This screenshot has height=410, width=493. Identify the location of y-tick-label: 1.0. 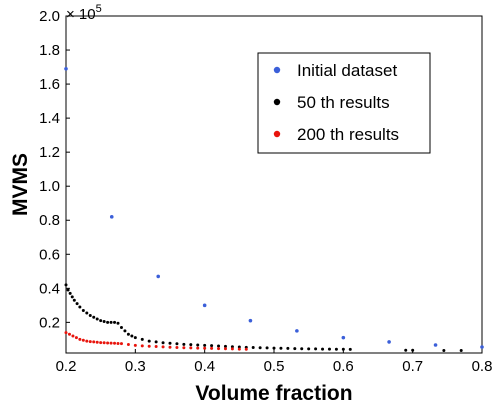
(49, 186).